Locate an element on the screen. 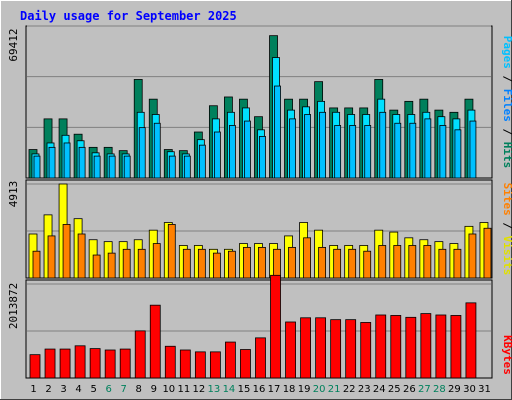 This screenshot has width=512, height=400. legend-pages: Pages is located at coordinates (506, 52).